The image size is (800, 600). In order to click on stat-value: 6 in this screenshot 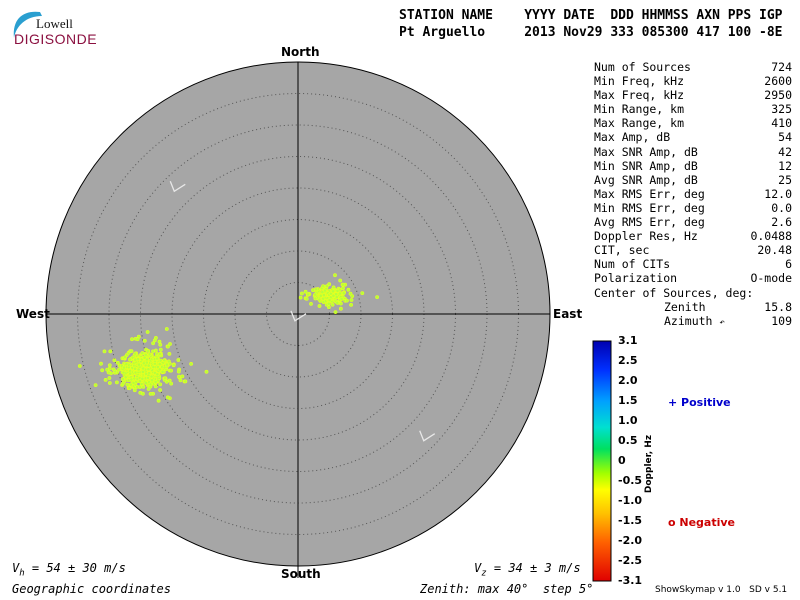, I will do `click(788, 264)`.